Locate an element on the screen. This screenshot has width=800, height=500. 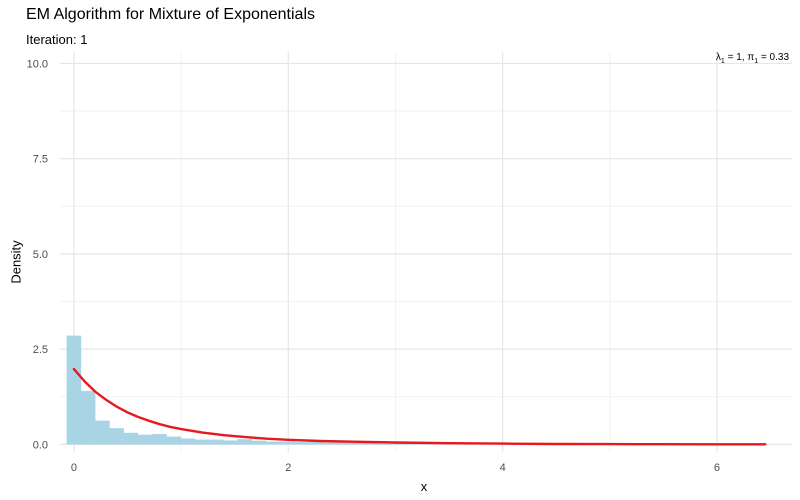
x-tick-label: 0 is located at coordinates (74, 468).